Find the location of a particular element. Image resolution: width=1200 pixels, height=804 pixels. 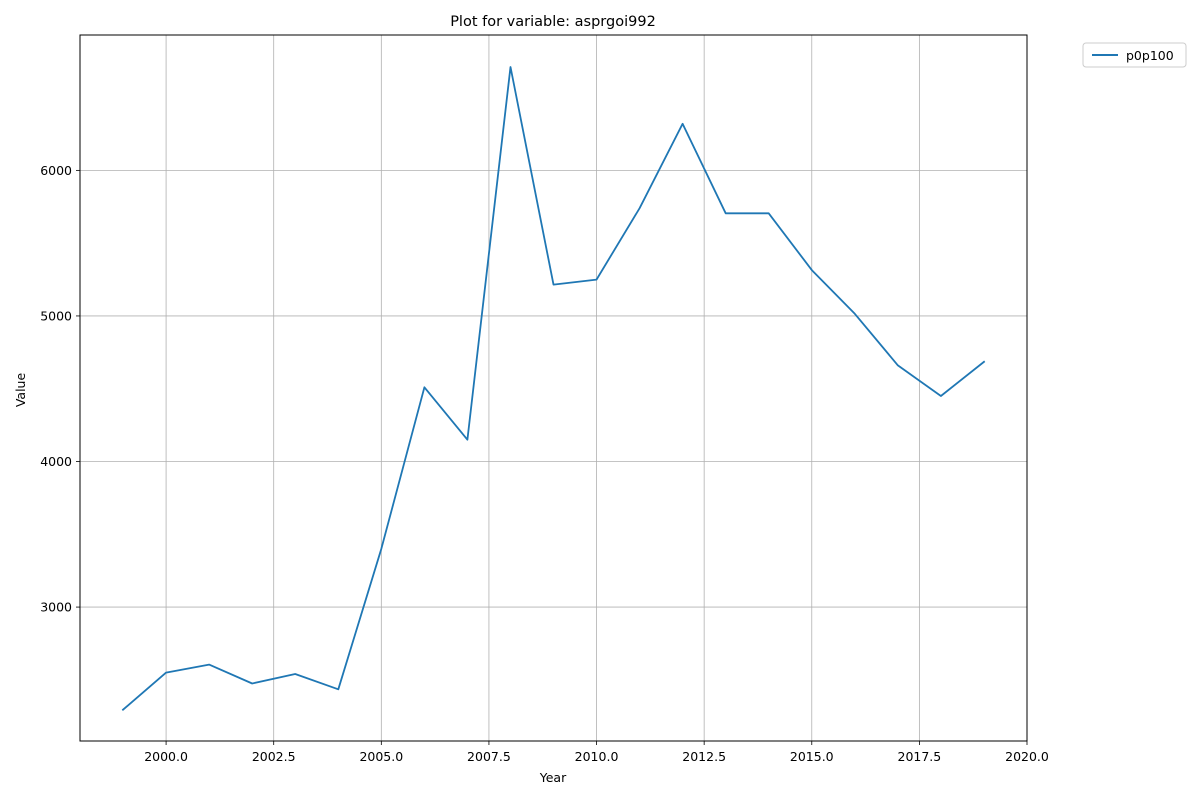

x-tick-label: 2020.0 is located at coordinates (1027, 756).